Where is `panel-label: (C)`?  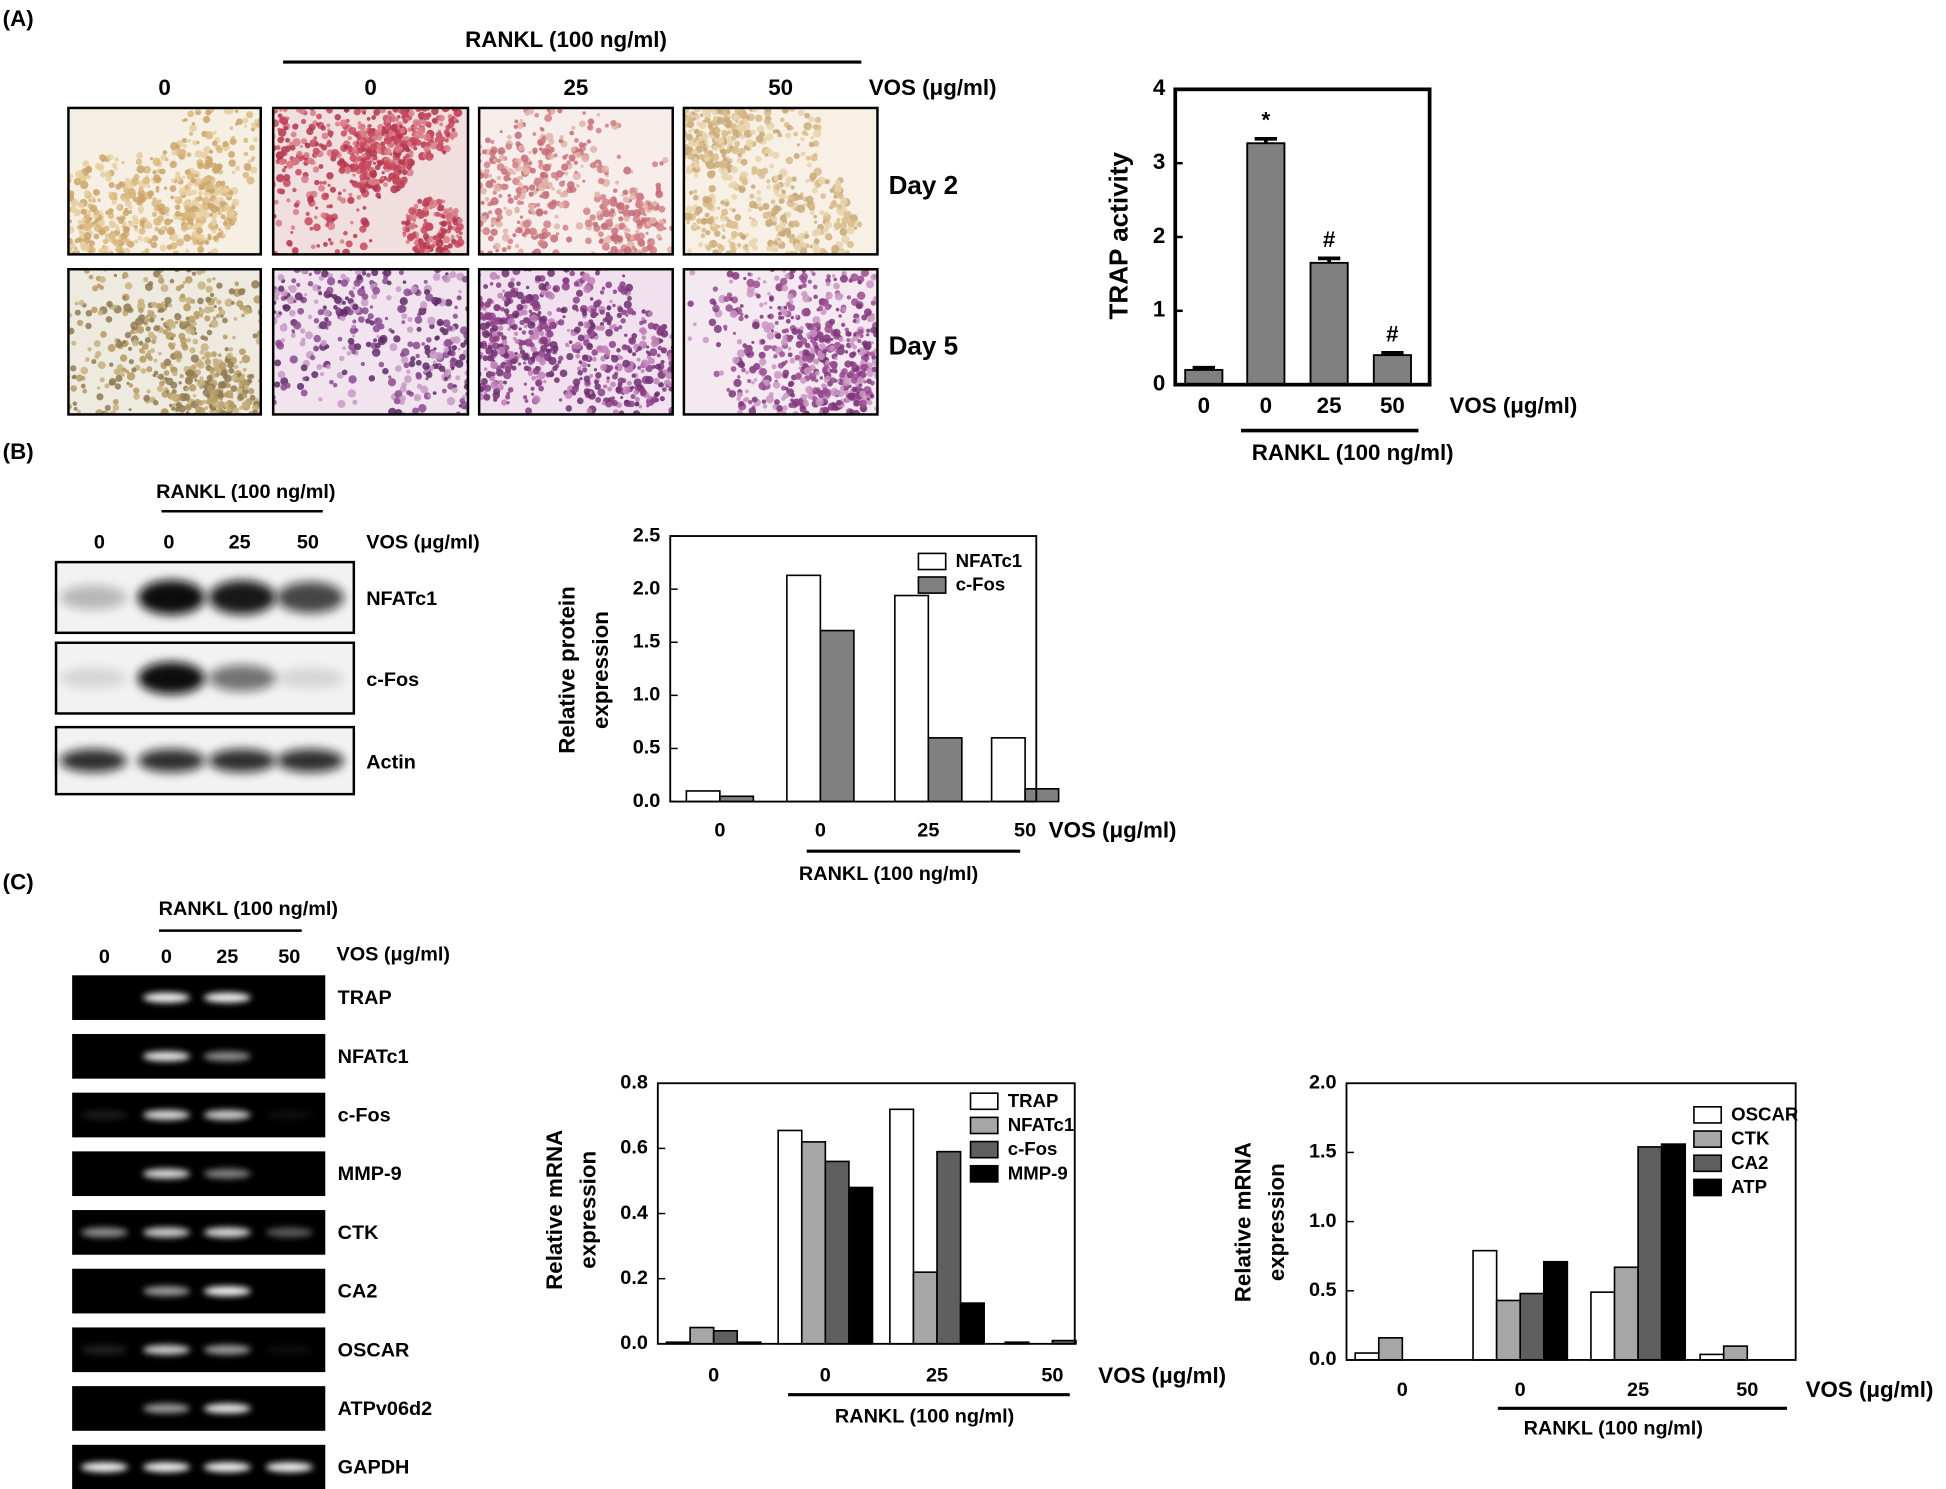
panel-label: (C) is located at coordinates (18, 881).